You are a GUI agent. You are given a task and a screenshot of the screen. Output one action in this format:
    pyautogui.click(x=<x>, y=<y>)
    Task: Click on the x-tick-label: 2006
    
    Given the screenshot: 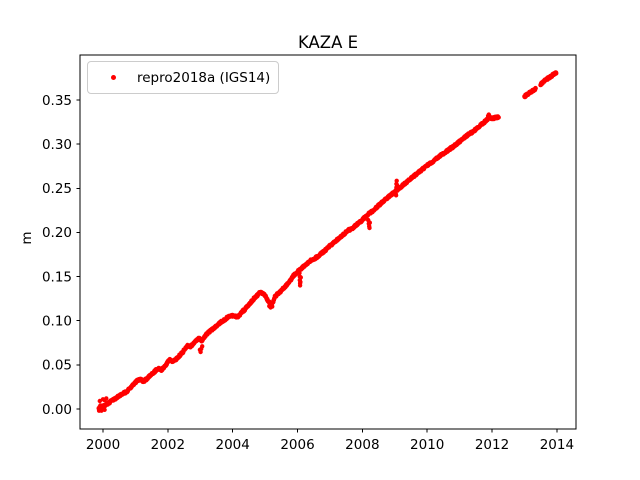 What is the action you would take?
    pyautogui.click(x=297, y=445)
    